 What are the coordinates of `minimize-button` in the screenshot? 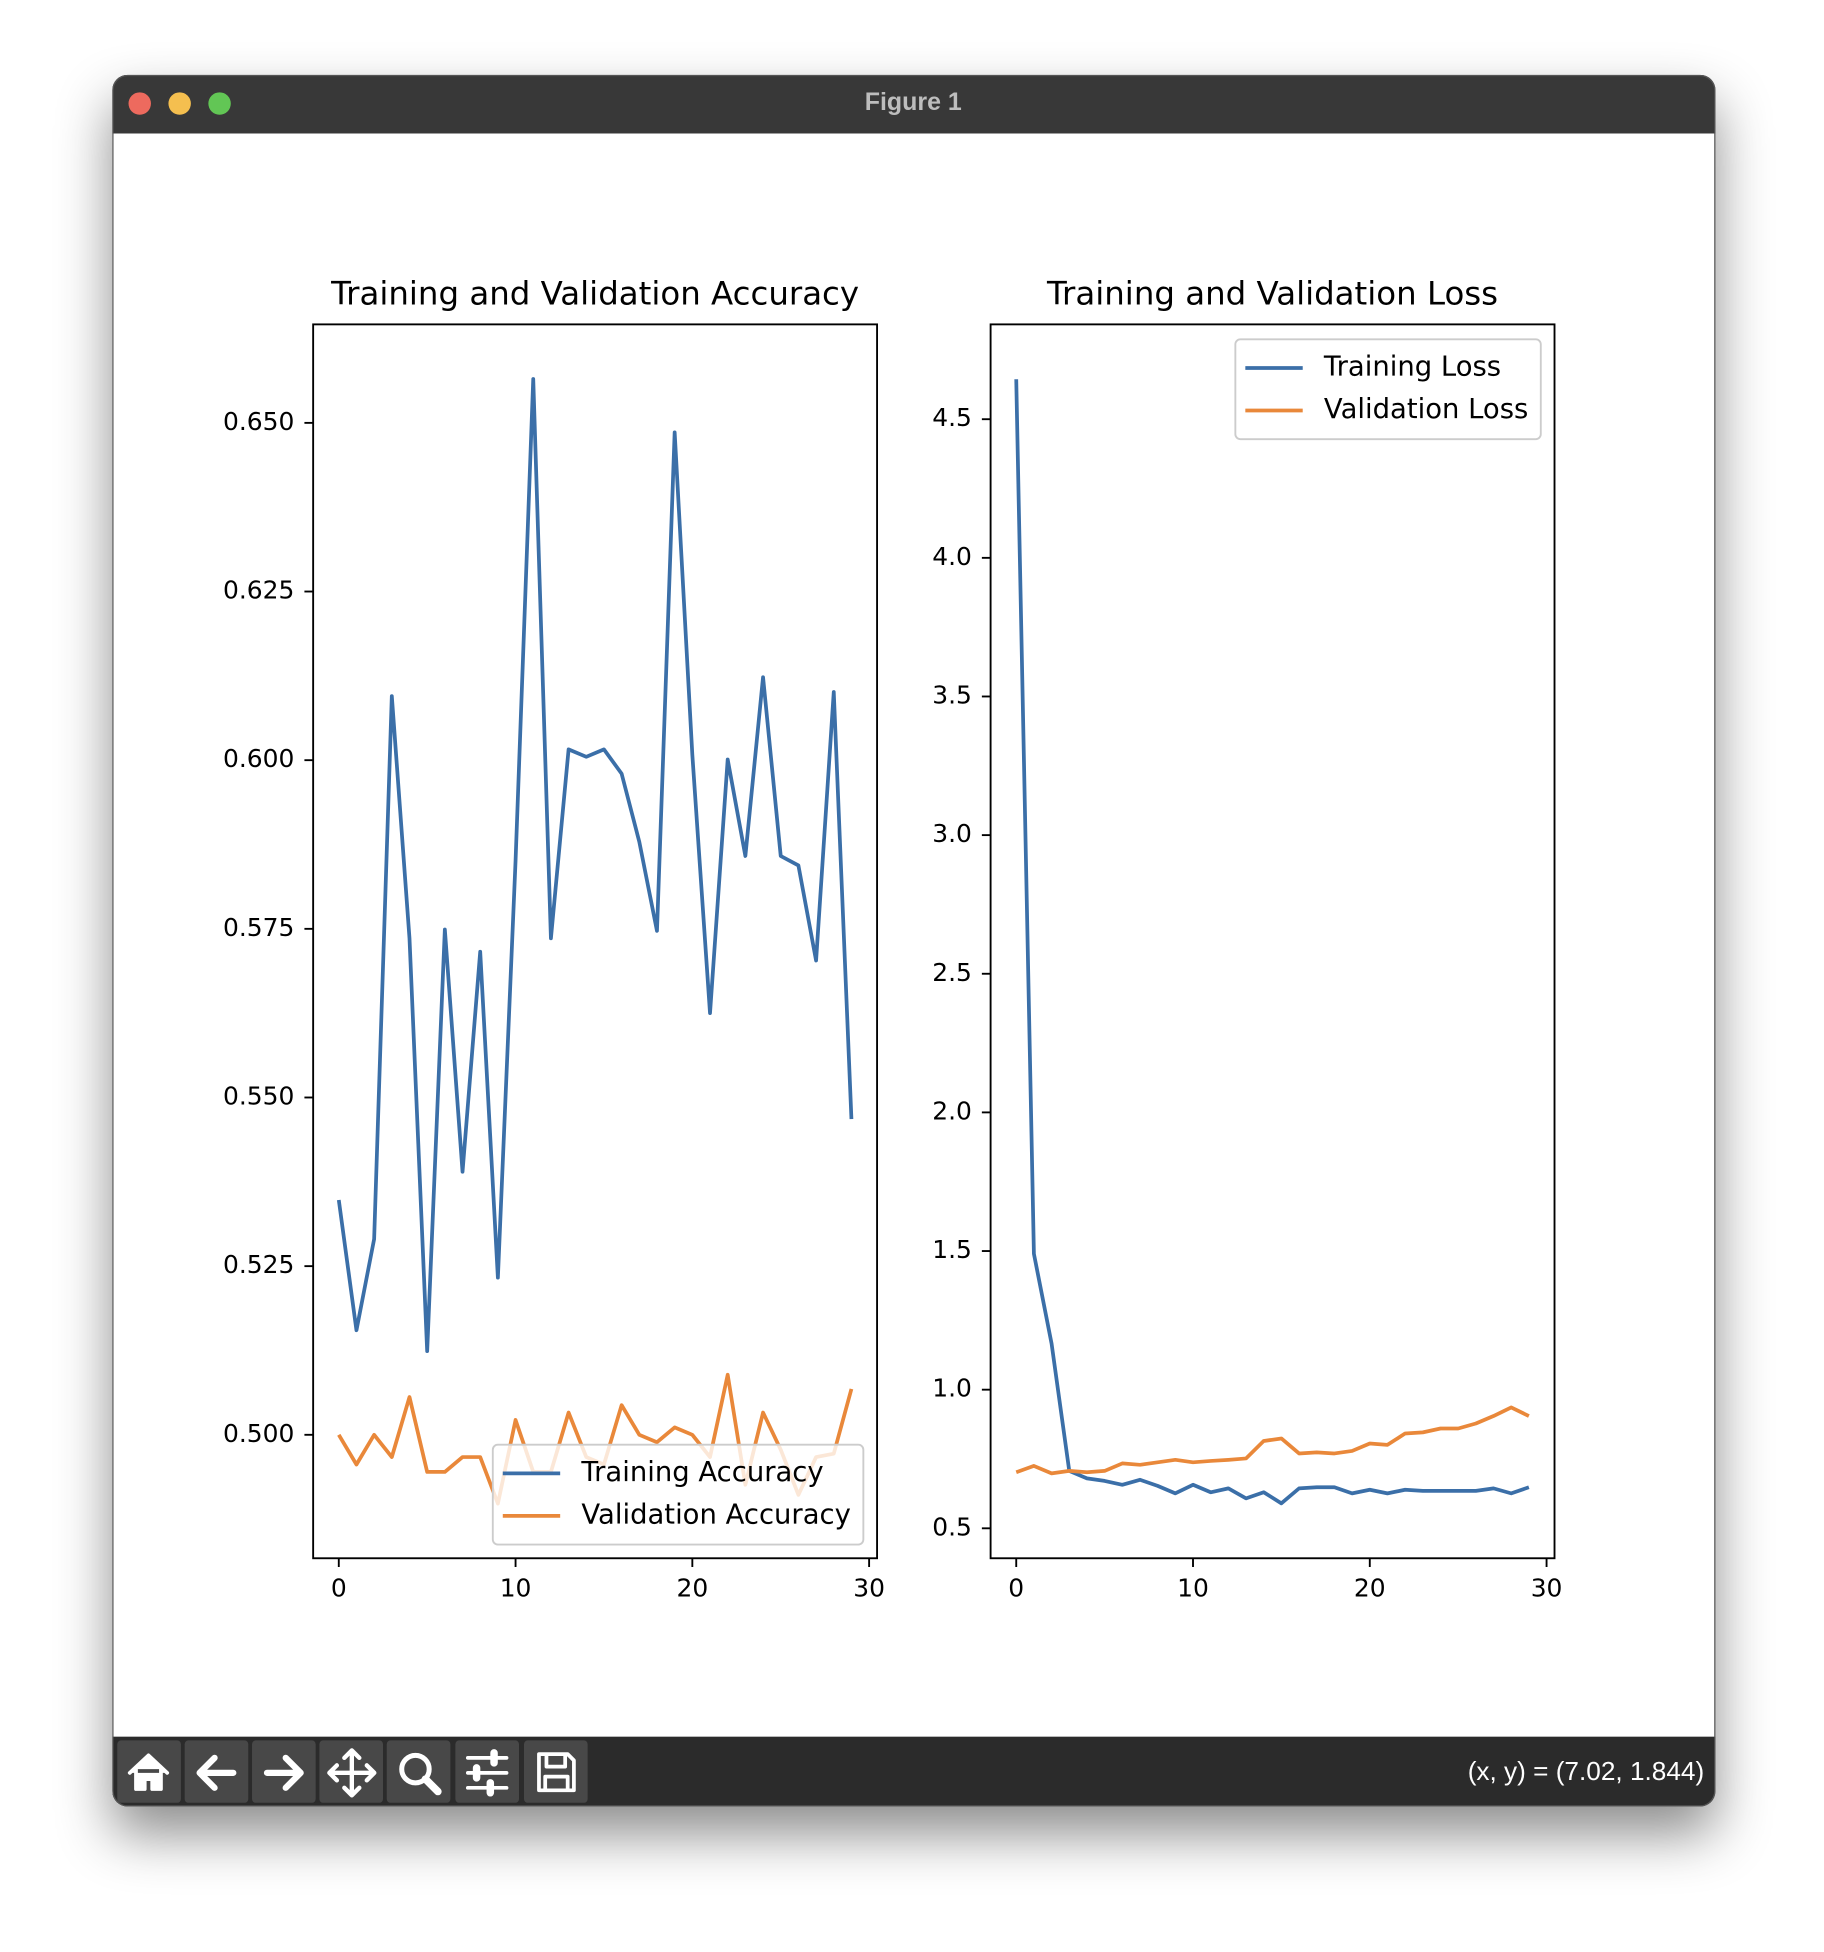 It's located at (179, 103).